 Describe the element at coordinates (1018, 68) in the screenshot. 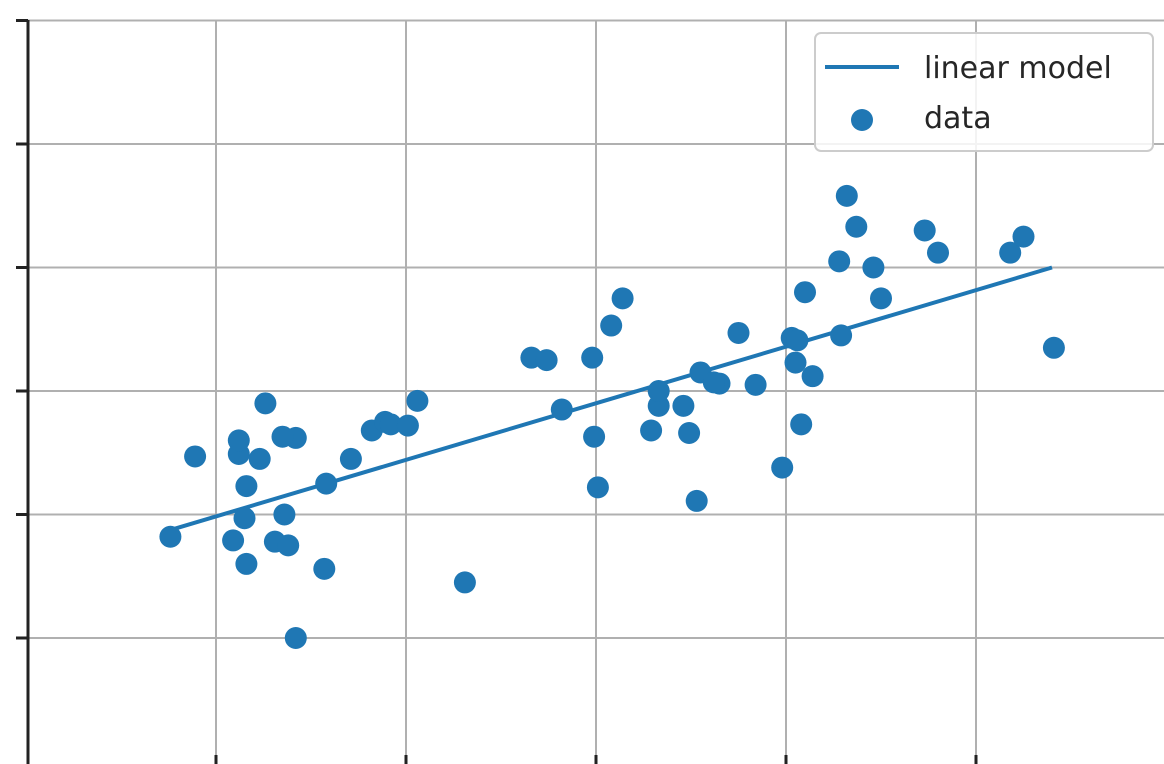

I see `legend-label-linear-model: linear model` at that location.